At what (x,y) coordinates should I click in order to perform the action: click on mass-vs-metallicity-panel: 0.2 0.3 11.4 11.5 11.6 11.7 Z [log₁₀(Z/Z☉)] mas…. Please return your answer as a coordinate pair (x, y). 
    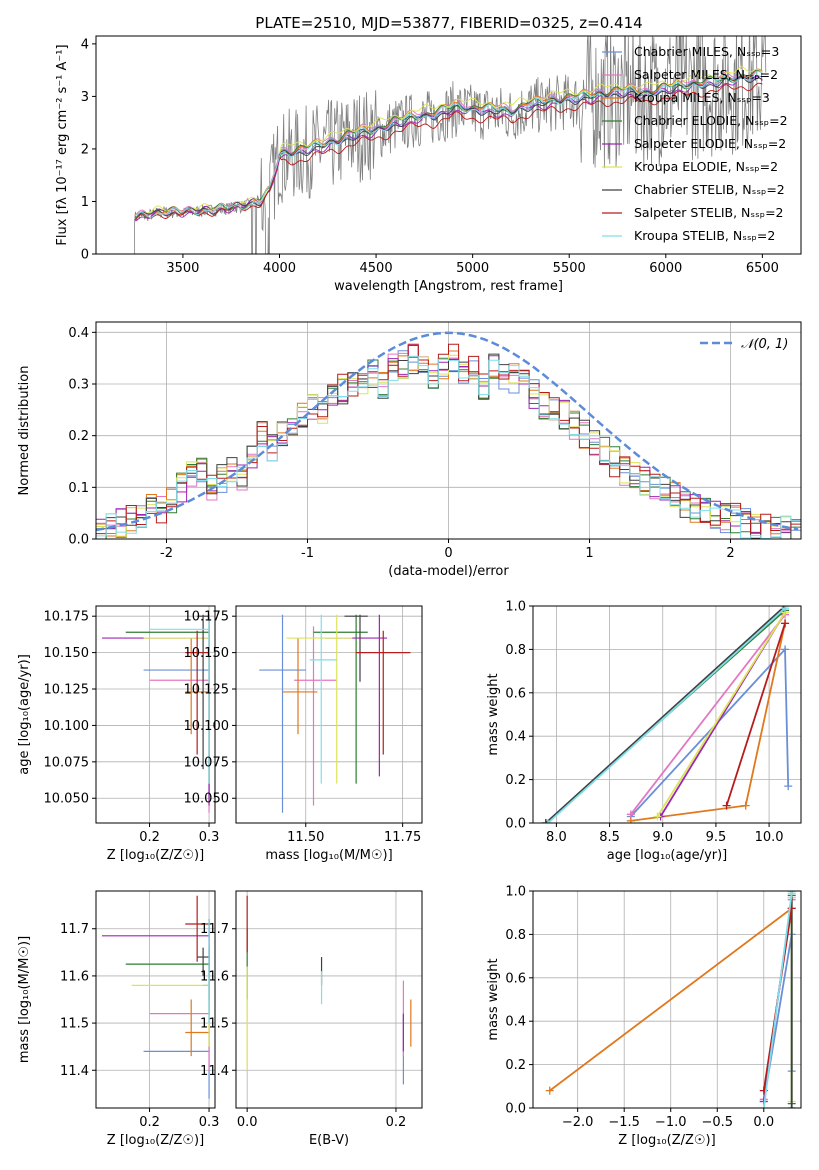
    Looking at the image, I should click on (118, 1019).